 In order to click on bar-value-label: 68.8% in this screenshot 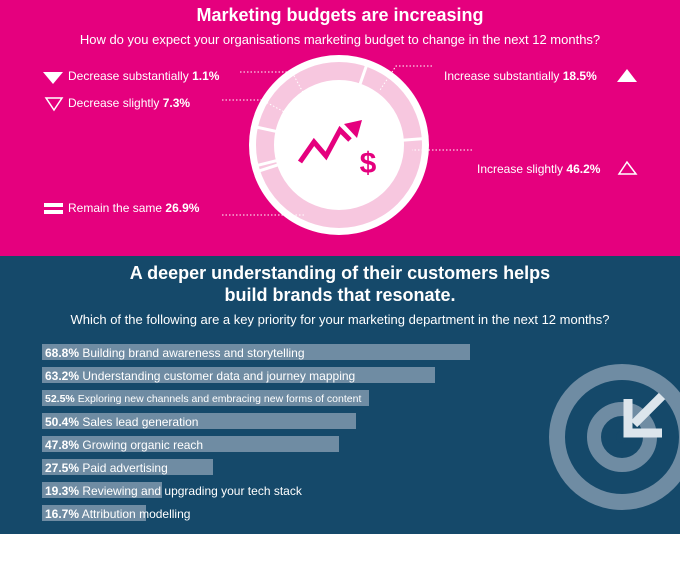, I will do `click(62, 353)`.